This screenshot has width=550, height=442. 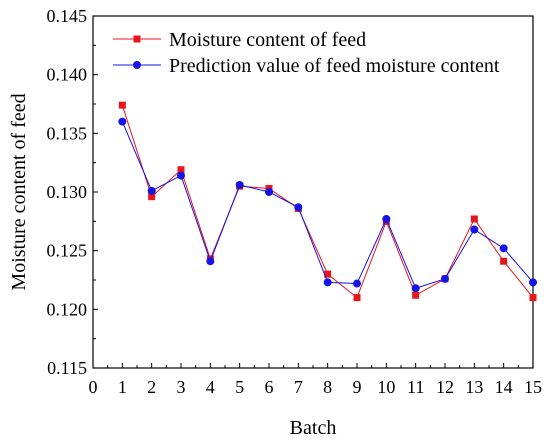 What do you see at coordinates (313, 428) in the screenshot?
I see `x-axis-title: Batch` at bounding box center [313, 428].